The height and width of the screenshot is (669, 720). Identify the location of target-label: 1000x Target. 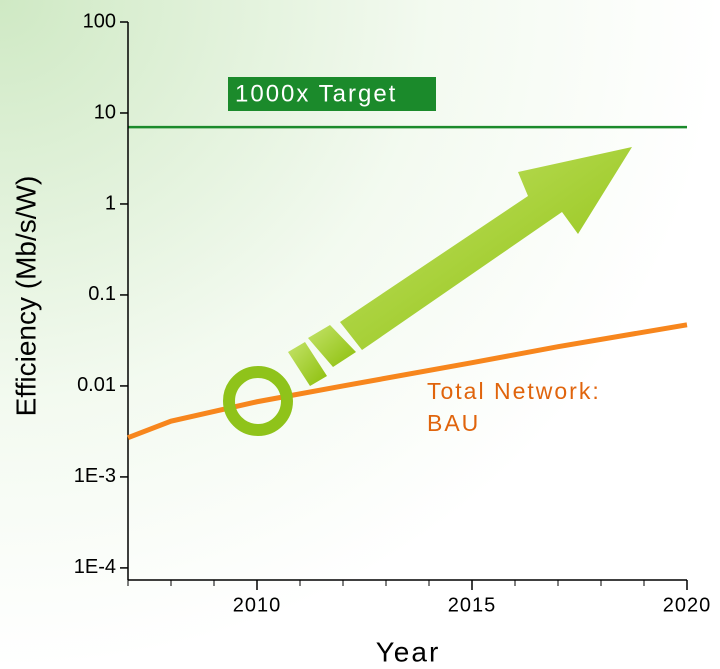
(316, 93).